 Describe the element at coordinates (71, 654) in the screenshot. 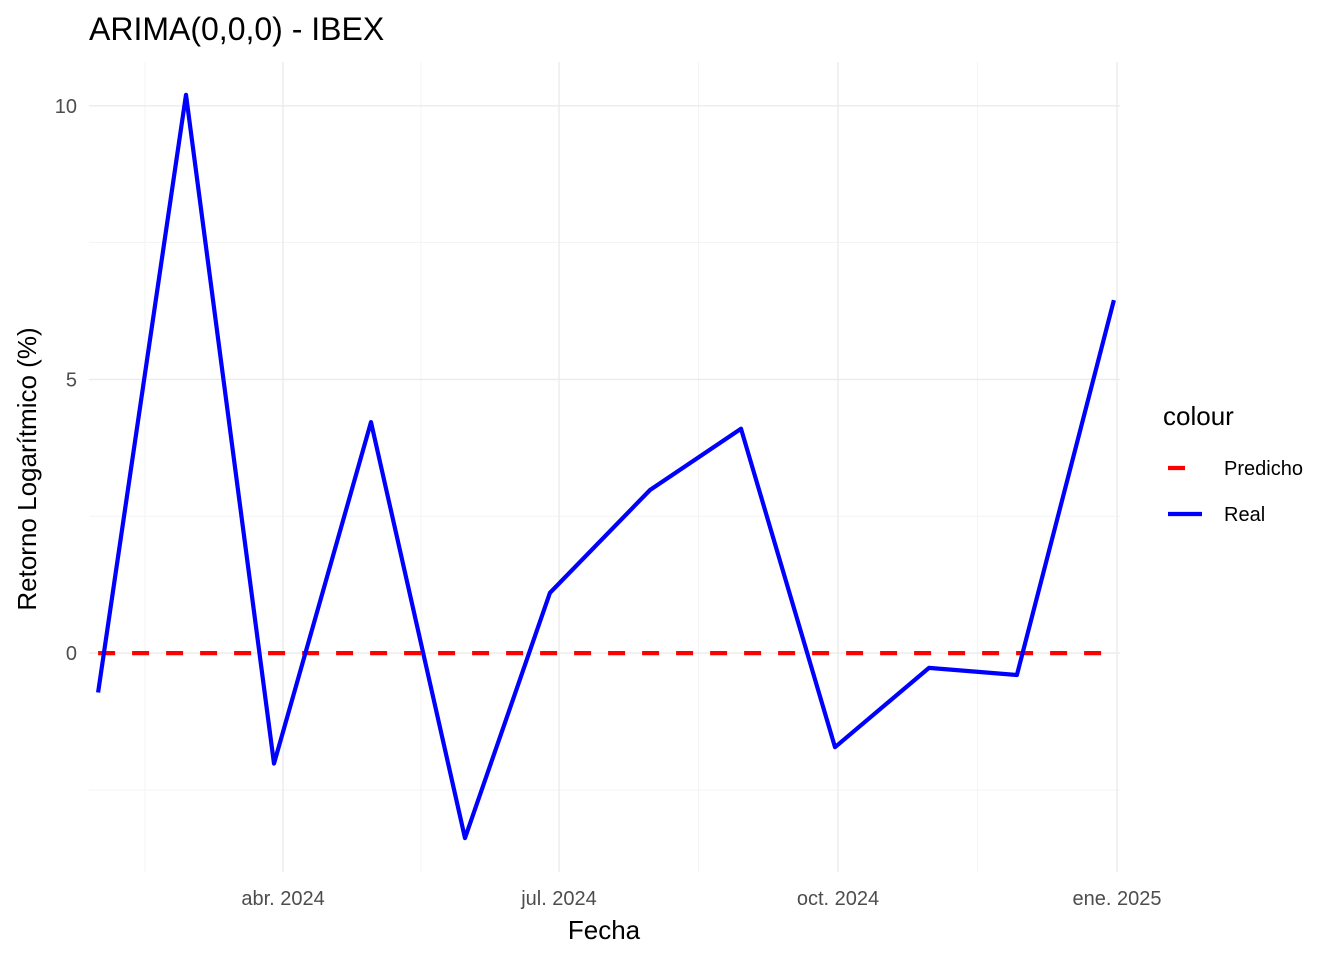

I see `y-tick-label: 0` at that location.